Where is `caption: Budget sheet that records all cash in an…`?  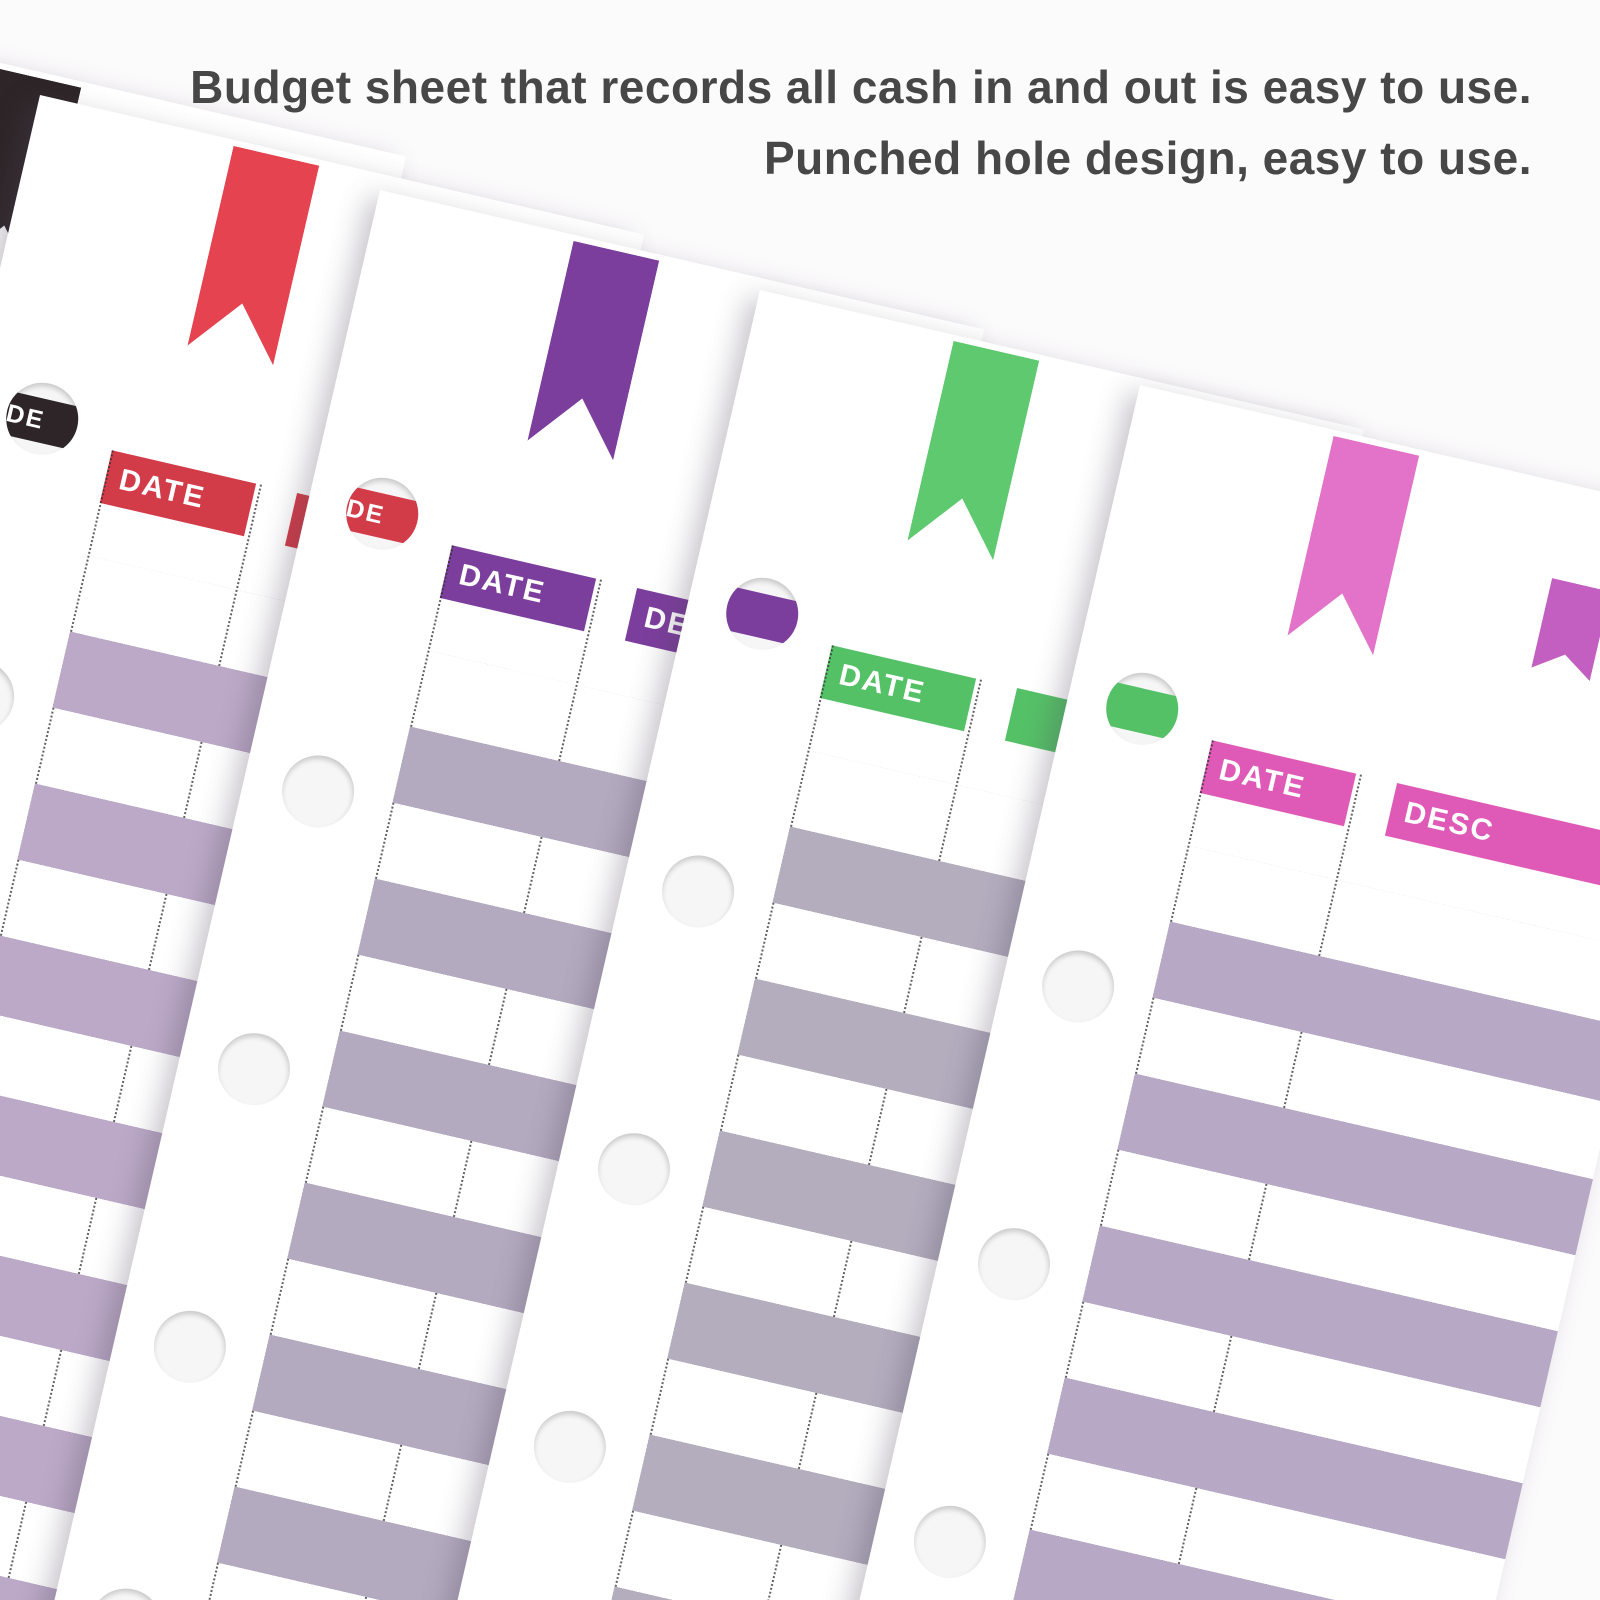 caption: Budget sheet that records all cash in an… is located at coordinates (861, 123).